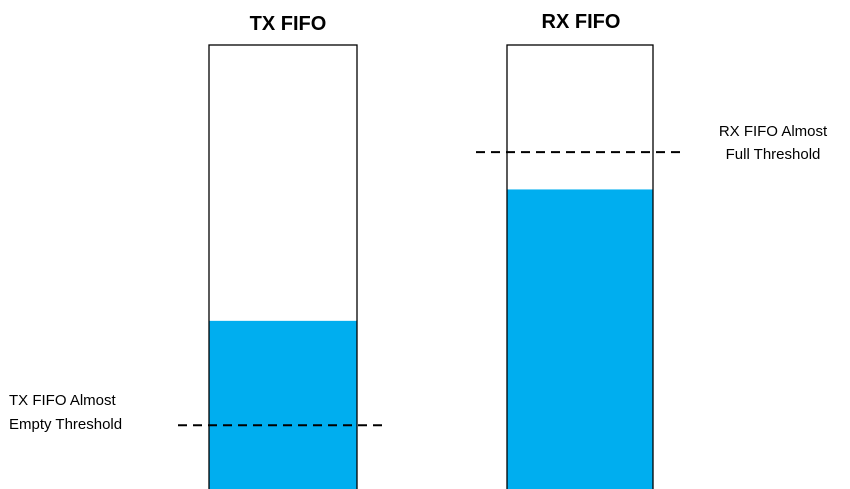 The width and height of the screenshot is (850, 489). What do you see at coordinates (65, 424) in the screenshot?
I see `tx-fifo-threshold-label-line2: Empty Threshold` at bounding box center [65, 424].